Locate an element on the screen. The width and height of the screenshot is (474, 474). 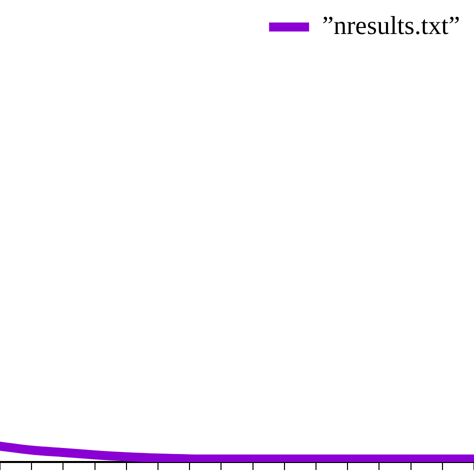
legend-label: ”nresults.txt” is located at coordinates (391, 25).